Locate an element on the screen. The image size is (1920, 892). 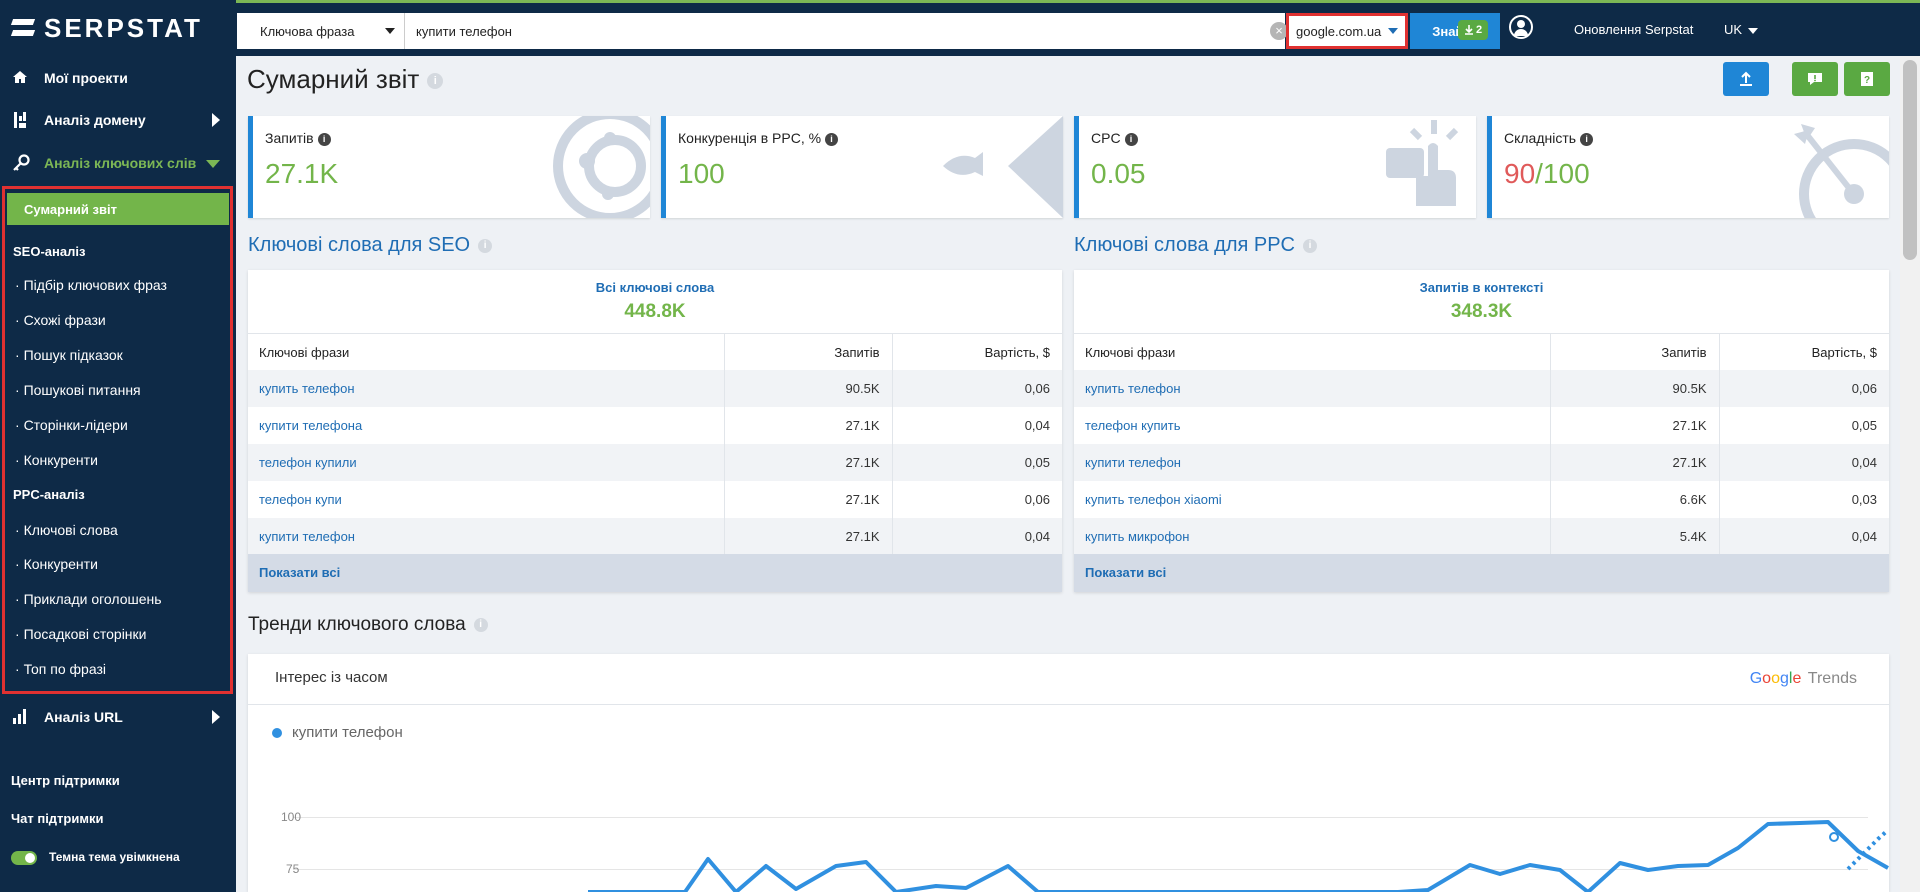
submenu-item-search-suggestions: Пошук підказок is located at coordinates (69, 355).